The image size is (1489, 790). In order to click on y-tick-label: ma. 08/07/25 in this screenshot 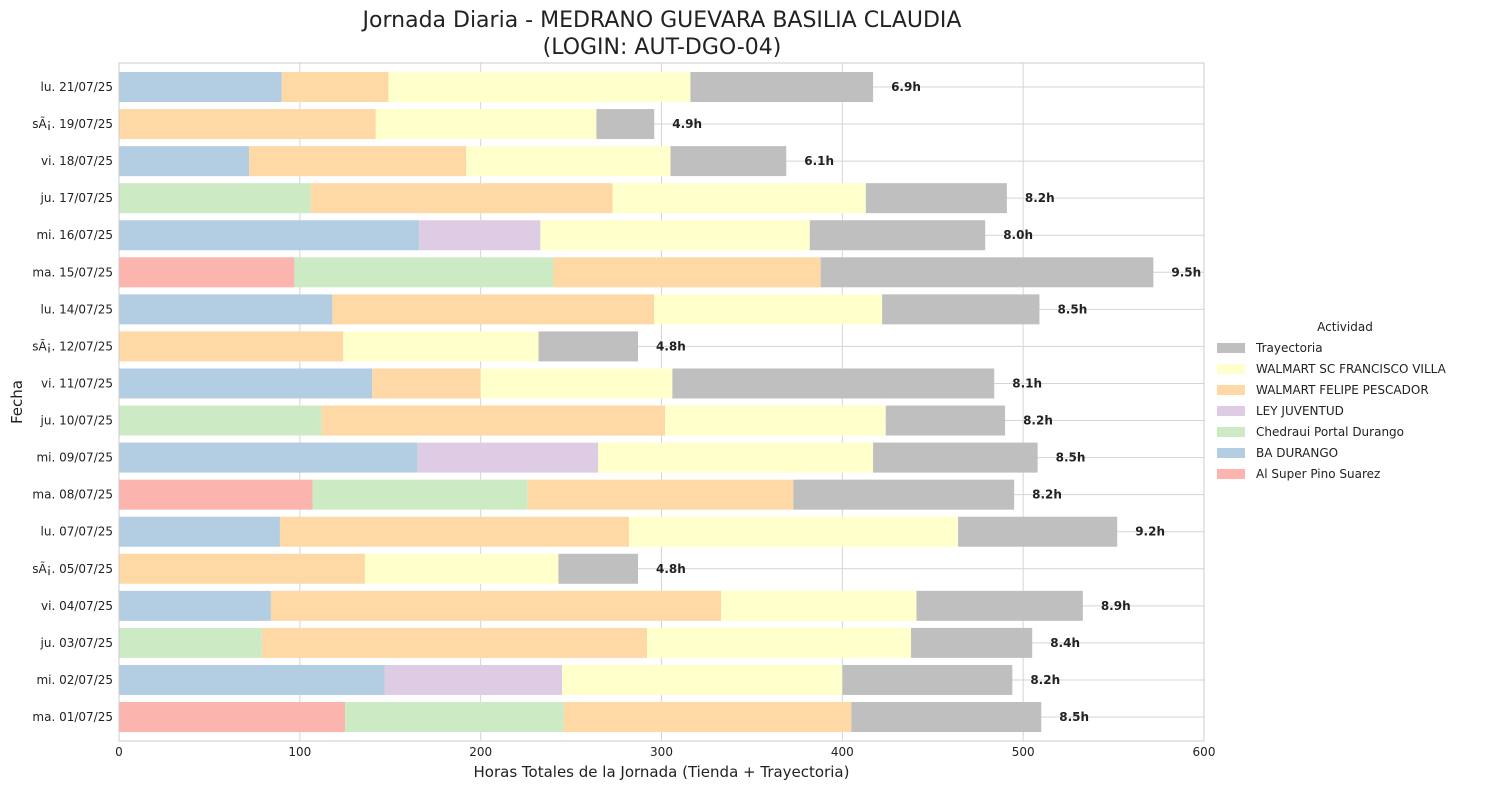, I will do `click(72, 495)`.